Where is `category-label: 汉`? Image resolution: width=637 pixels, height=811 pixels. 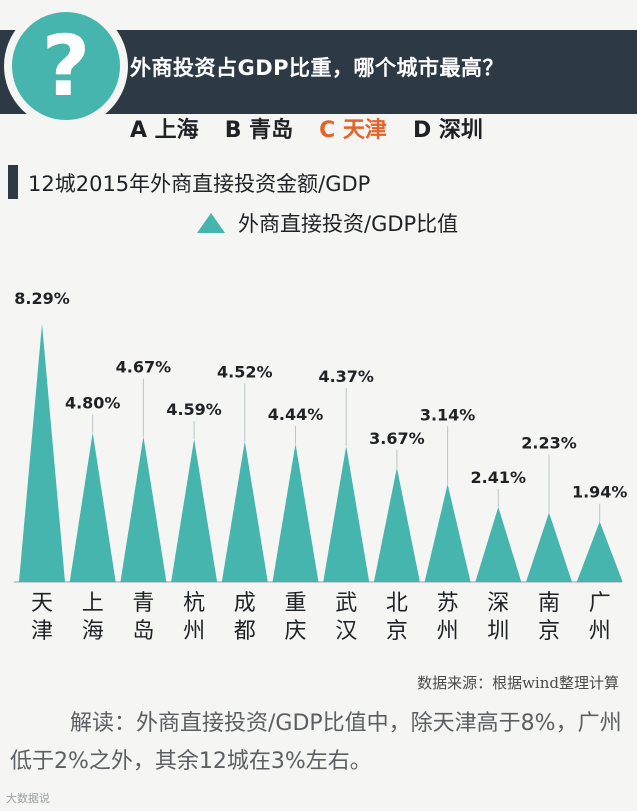
category-label: 汉 is located at coordinates (346, 631).